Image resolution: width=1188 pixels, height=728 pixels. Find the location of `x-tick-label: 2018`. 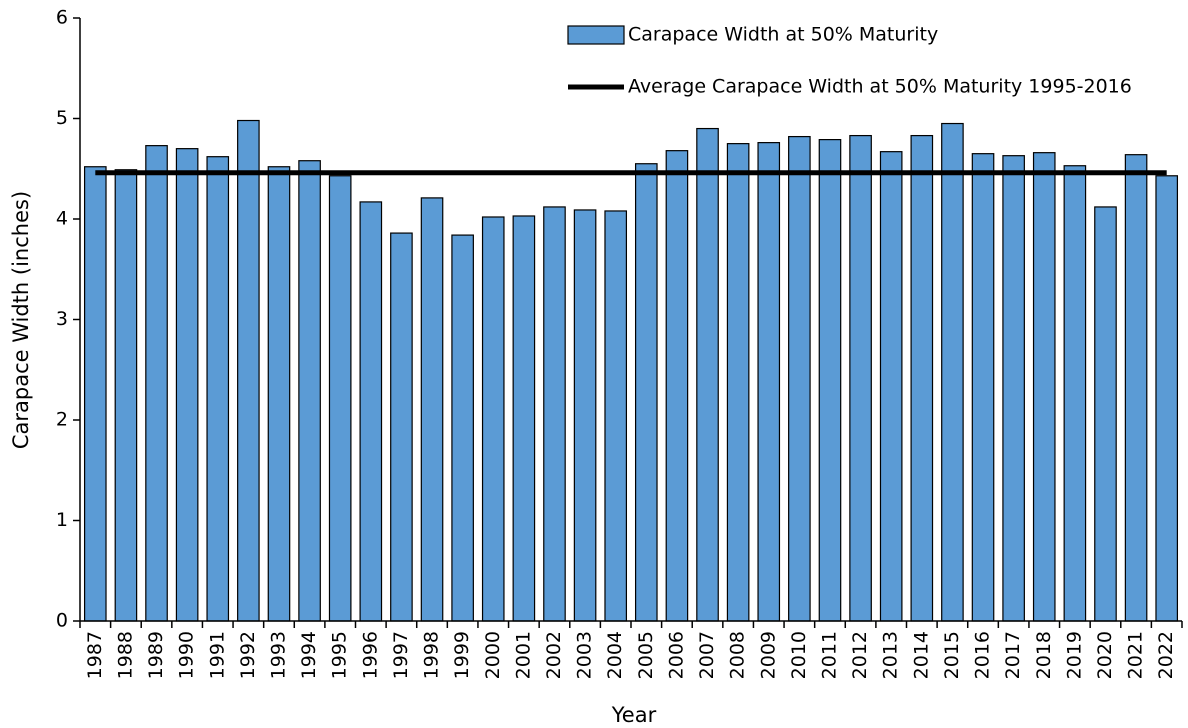

x-tick-label: 2018 is located at coordinates (1044, 655).